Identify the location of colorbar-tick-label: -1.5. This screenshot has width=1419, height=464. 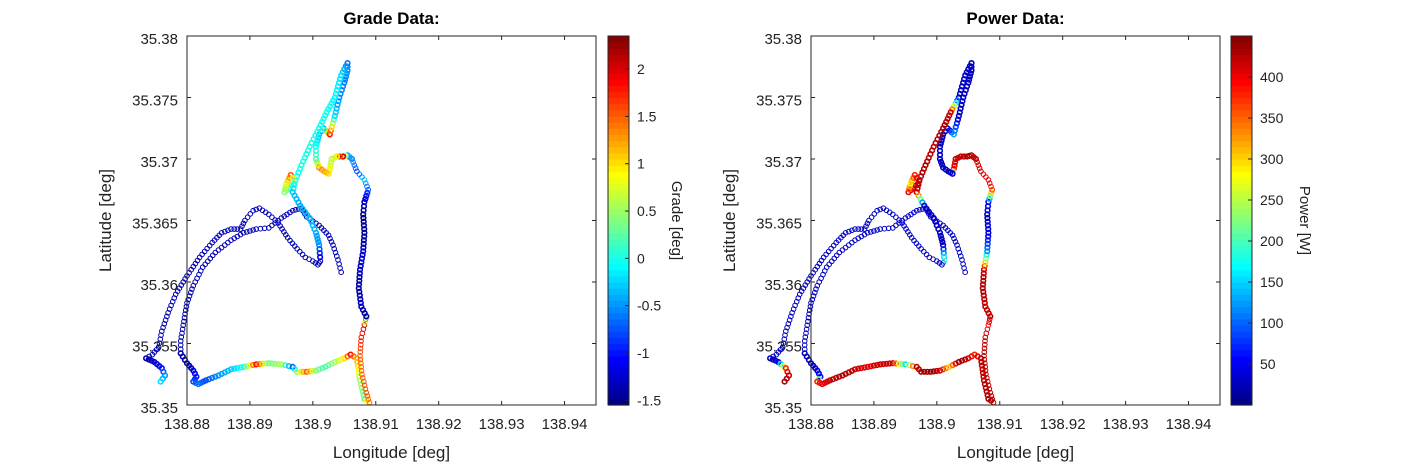
(649, 400).